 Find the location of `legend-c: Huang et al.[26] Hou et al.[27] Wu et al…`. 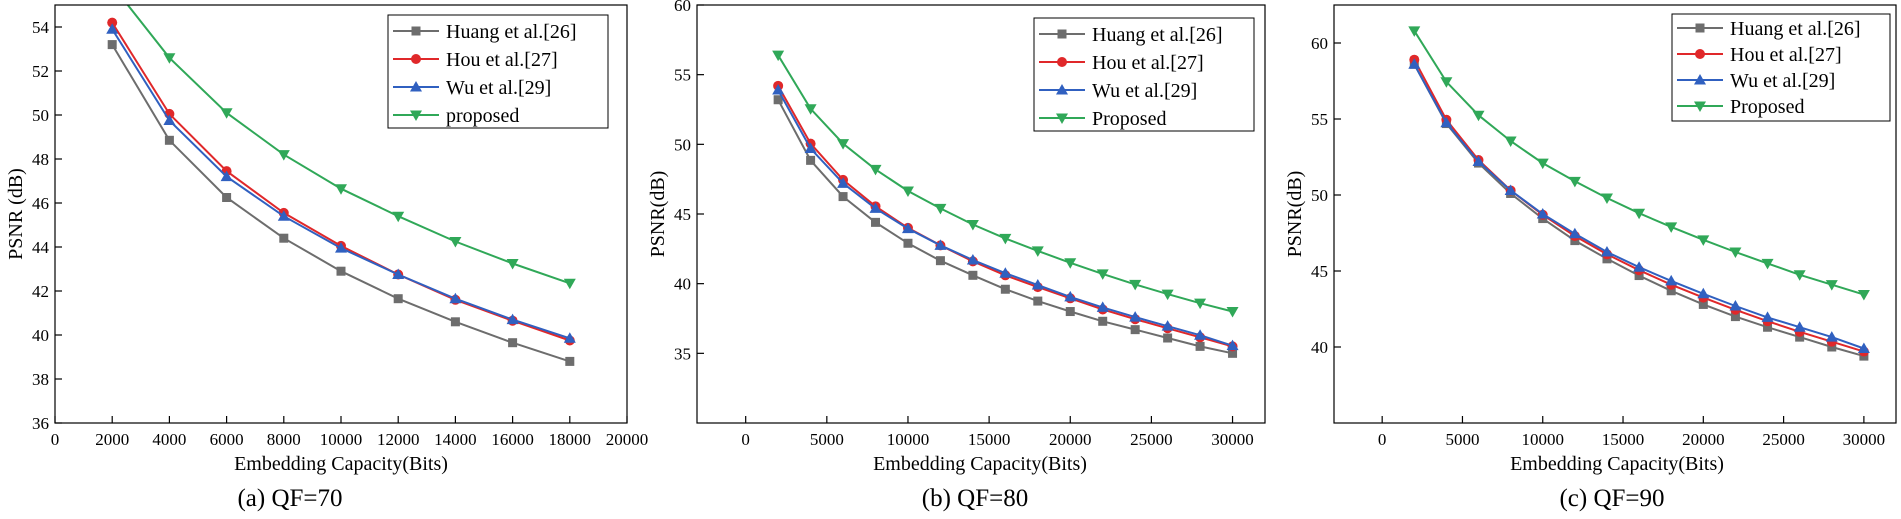

legend-c: Huang et al.[26] Hou et al.[27] Wu et al… is located at coordinates (1781, 67).